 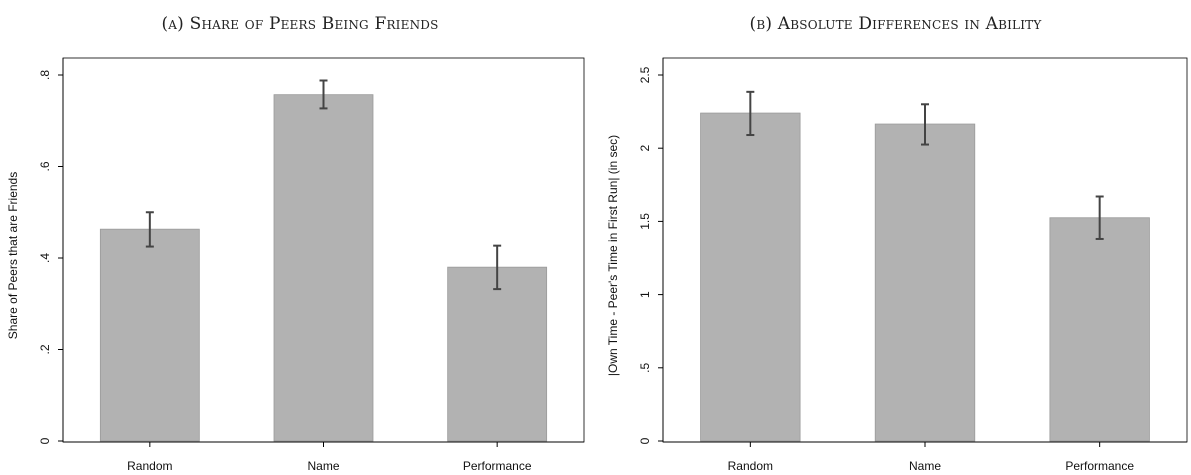 What do you see at coordinates (13, 255) in the screenshot?
I see `y-axis-title: Share of Peers that are Friends` at bounding box center [13, 255].